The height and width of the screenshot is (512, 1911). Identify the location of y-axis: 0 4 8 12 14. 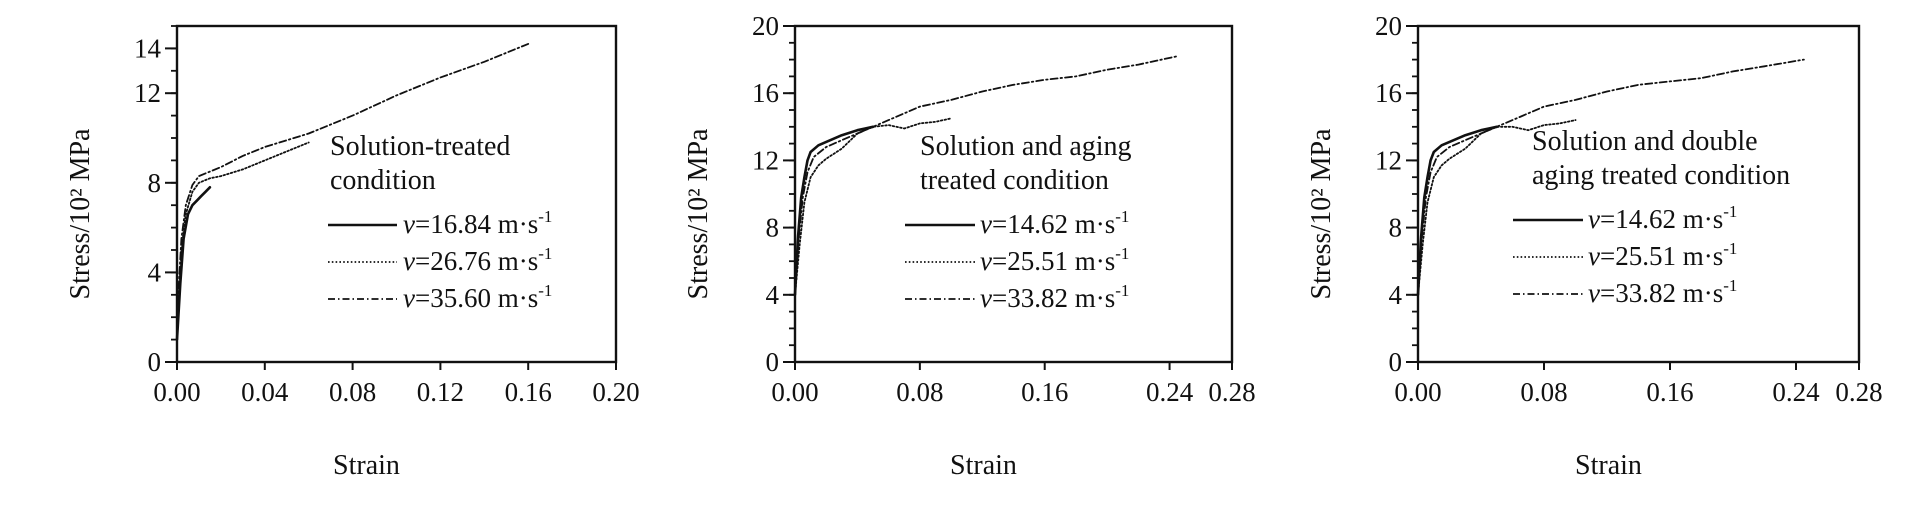
(155, 201).